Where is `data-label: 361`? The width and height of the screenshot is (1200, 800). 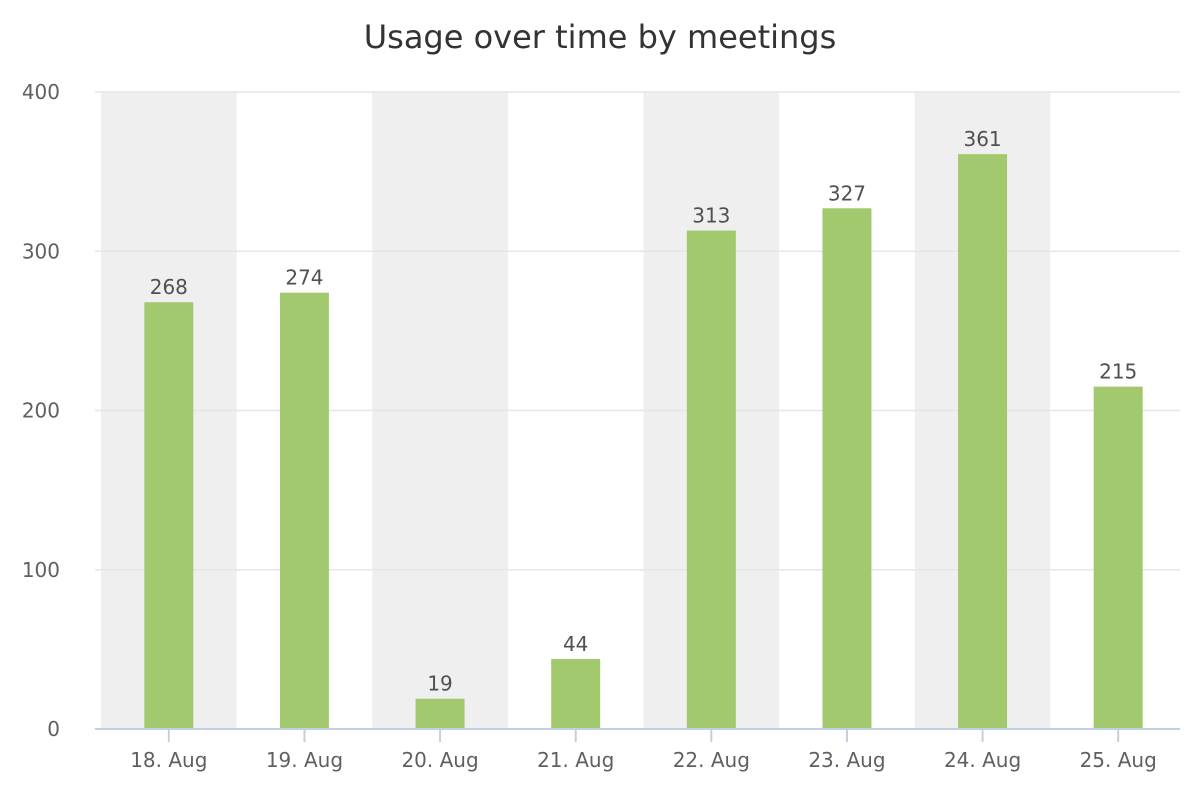
data-label: 361 is located at coordinates (982, 139).